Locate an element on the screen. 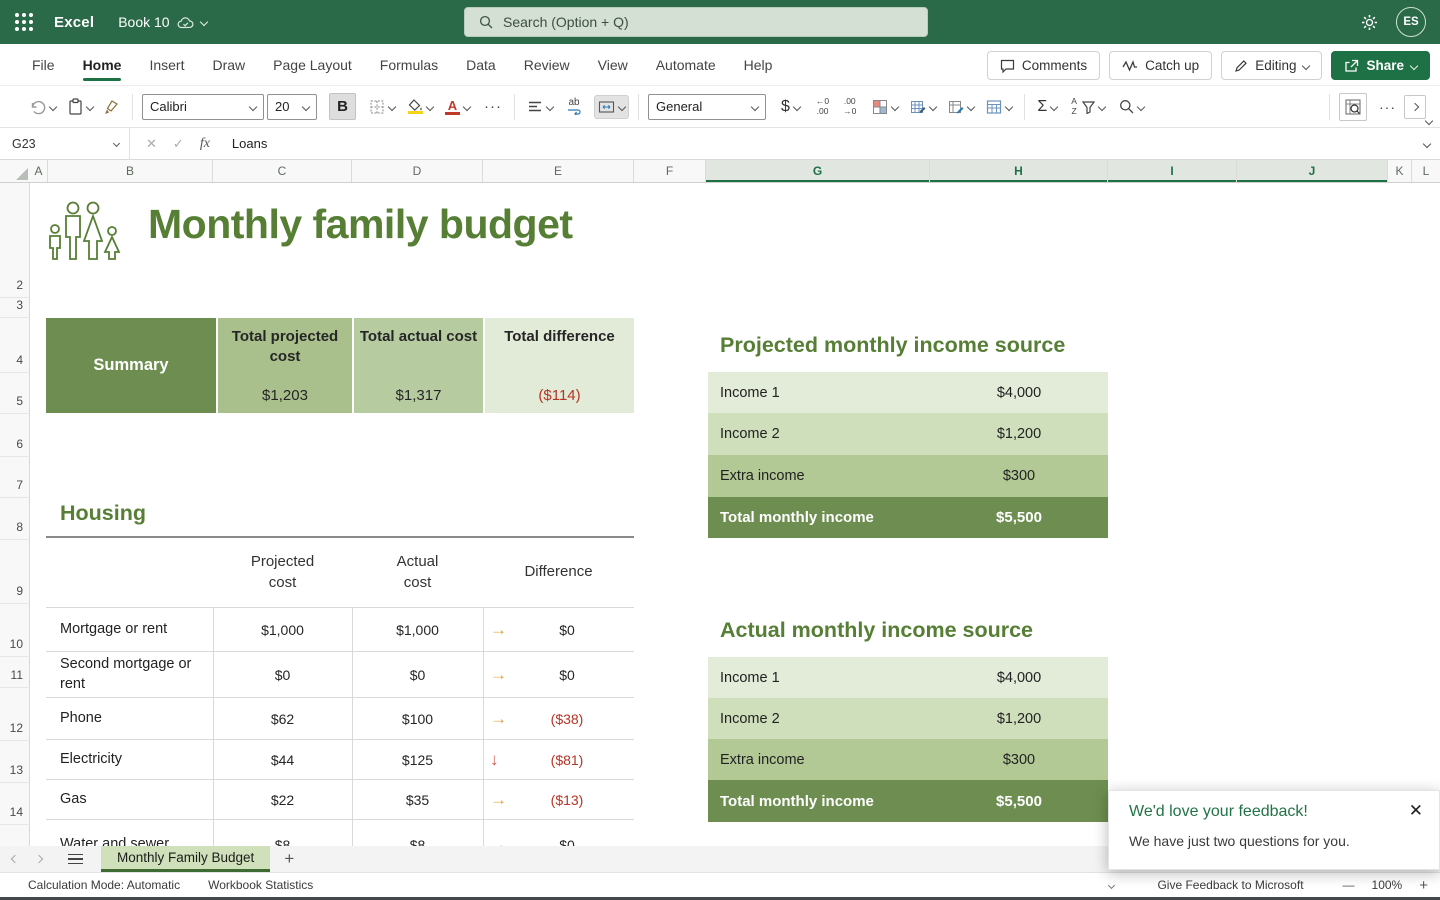 The width and height of the screenshot is (1440, 900). menu-tab-view: View is located at coordinates (612, 64).